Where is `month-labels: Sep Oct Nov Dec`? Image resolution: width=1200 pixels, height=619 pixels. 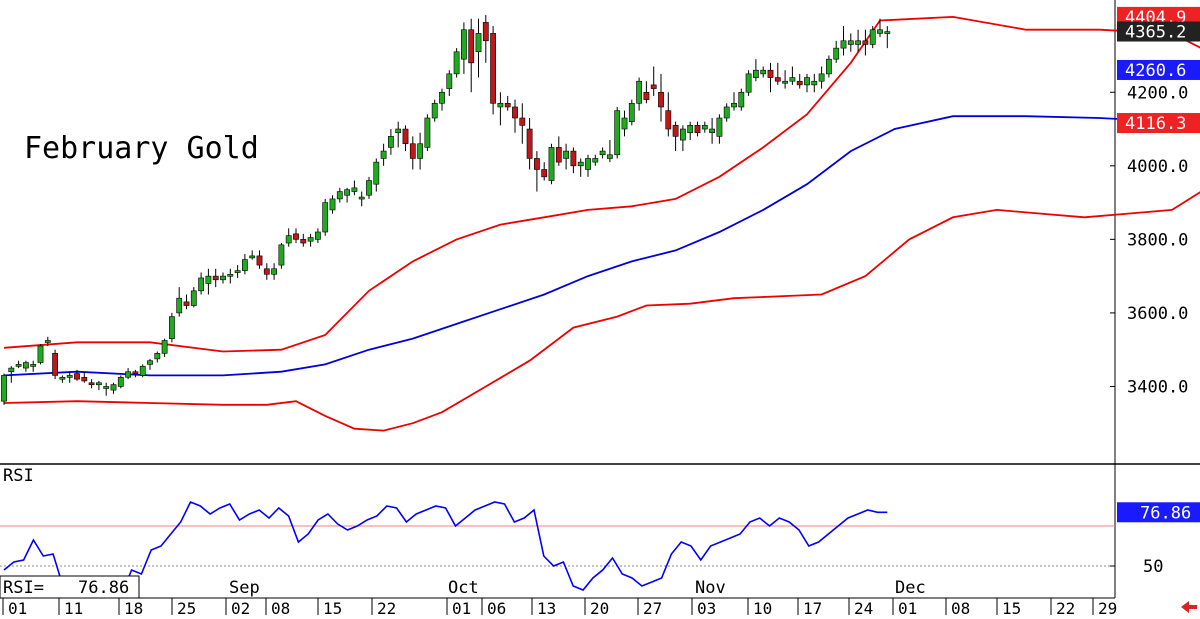
month-labels: Sep Oct Nov Dec is located at coordinates (577, 588).